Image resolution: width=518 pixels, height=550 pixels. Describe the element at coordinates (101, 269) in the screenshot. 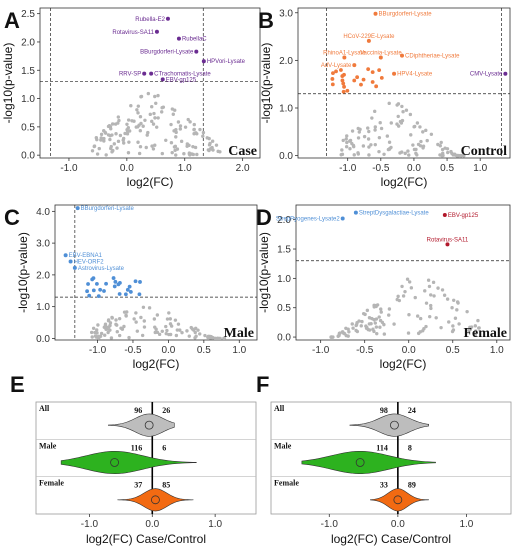

I see `point-label: Astrovirus-Lysate` at that location.